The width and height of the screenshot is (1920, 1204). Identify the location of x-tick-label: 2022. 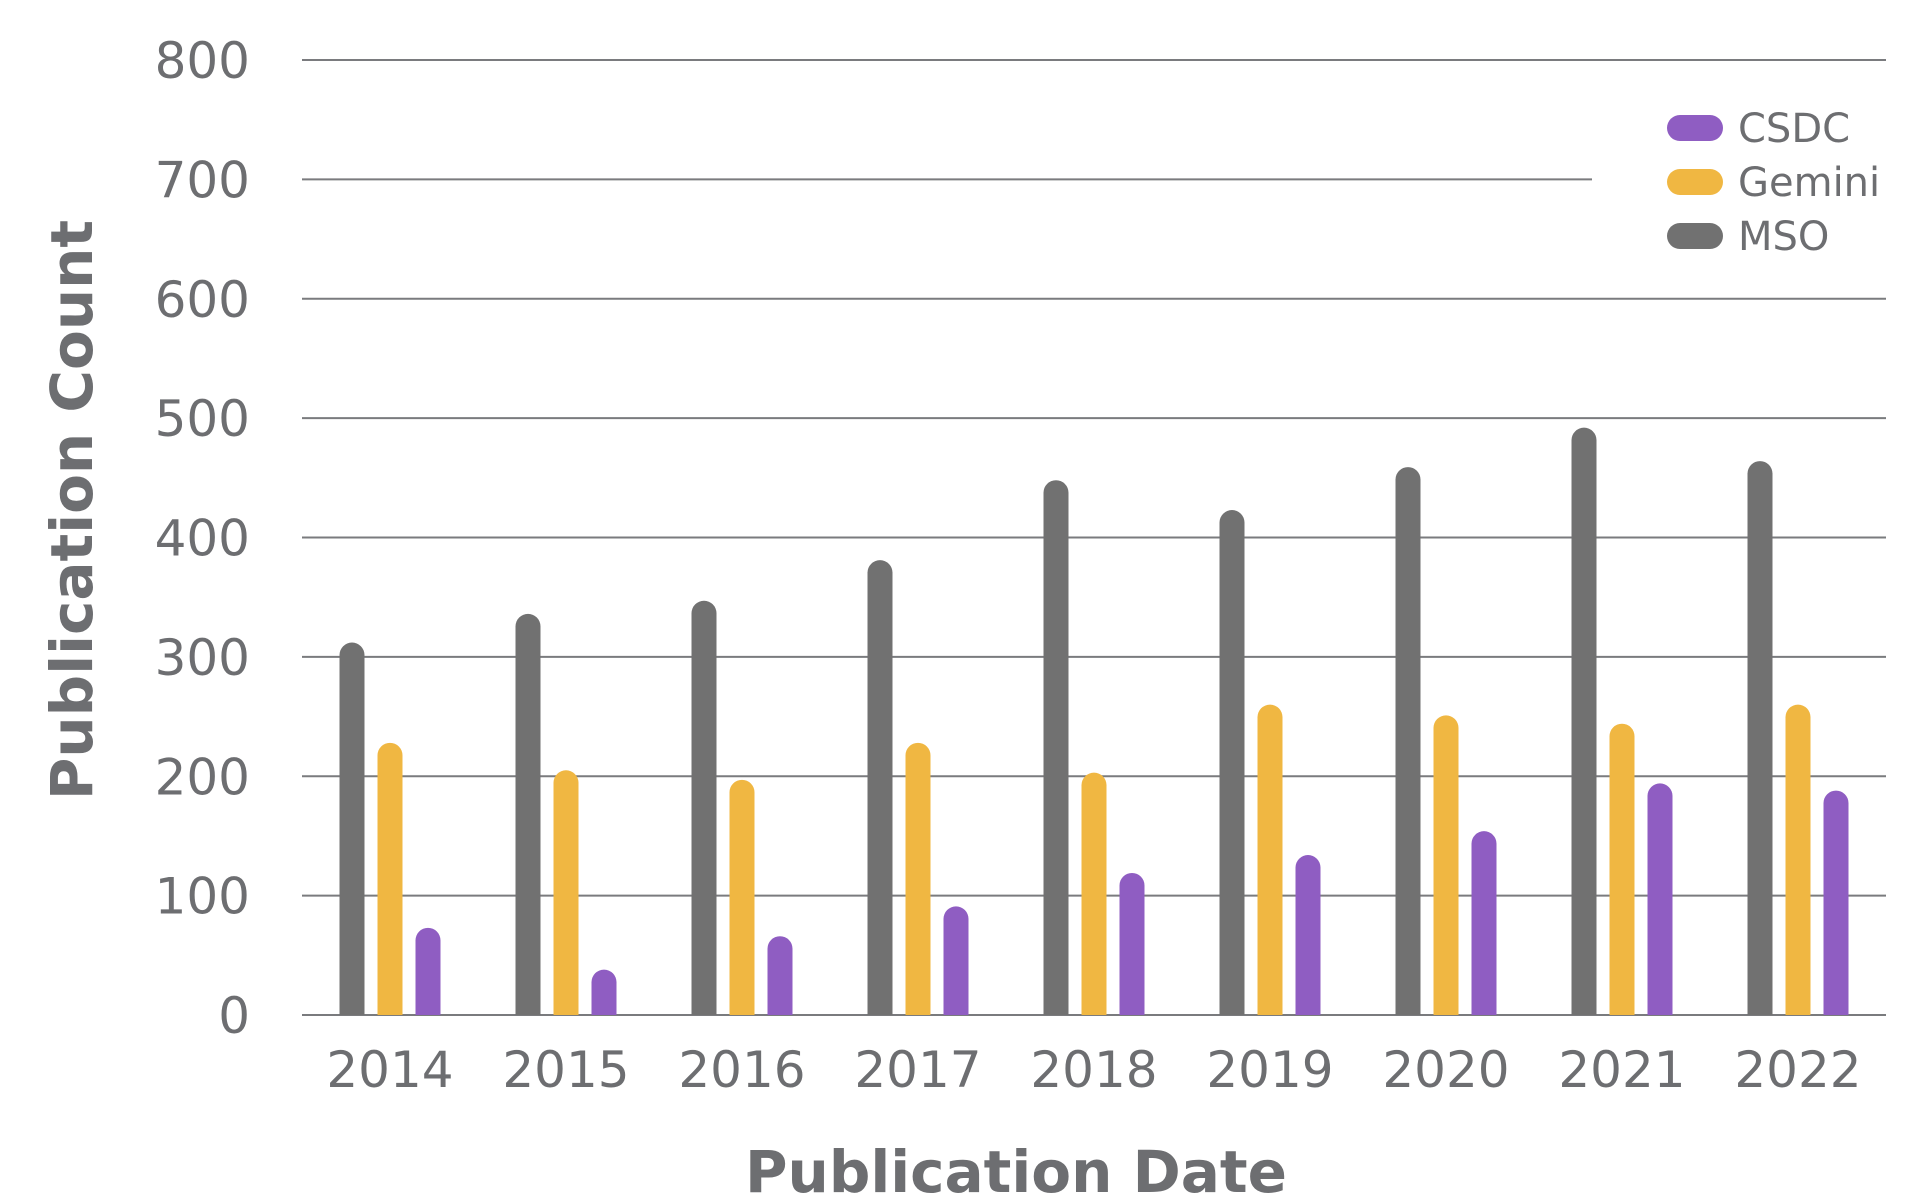
(1797, 1070).